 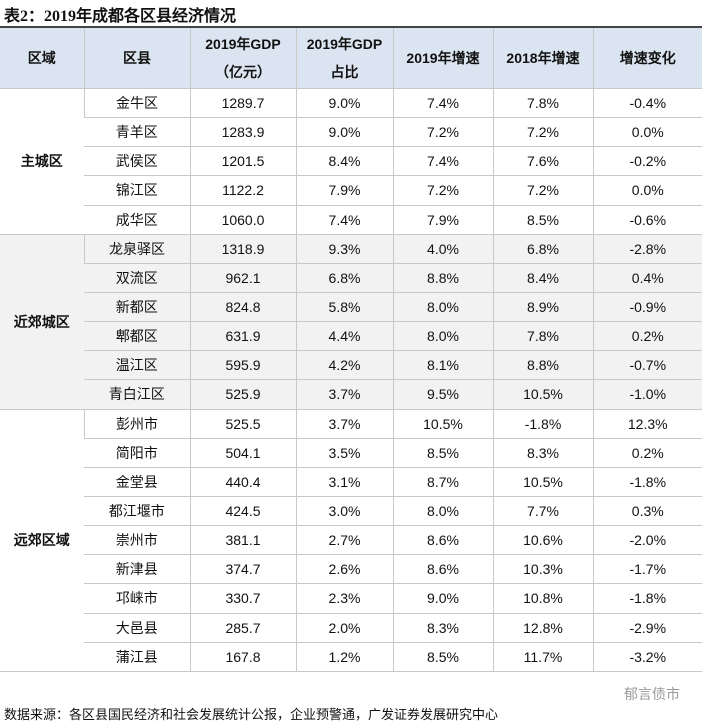 What do you see at coordinates (242, 336) in the screenshot?
I see `value-cell: 631.9` at bounding box center [242, 336].